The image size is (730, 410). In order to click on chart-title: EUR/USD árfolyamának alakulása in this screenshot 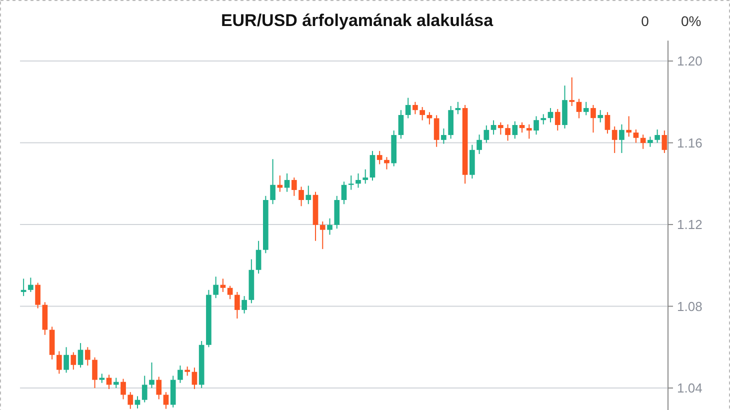, I will do `click(357, 20)`.